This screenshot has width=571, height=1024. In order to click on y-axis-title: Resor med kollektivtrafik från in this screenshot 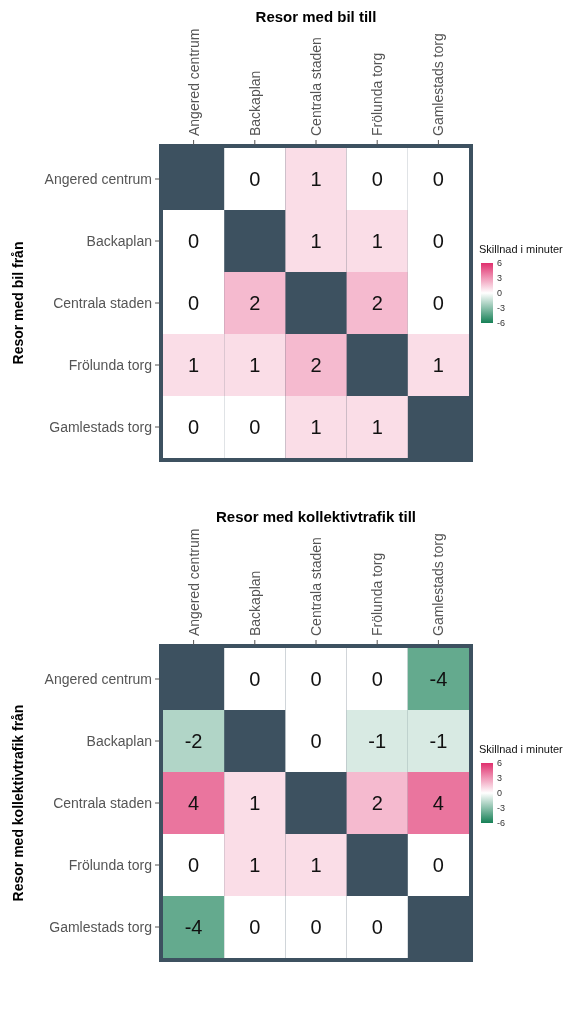, I will do `click(18, 803)`.